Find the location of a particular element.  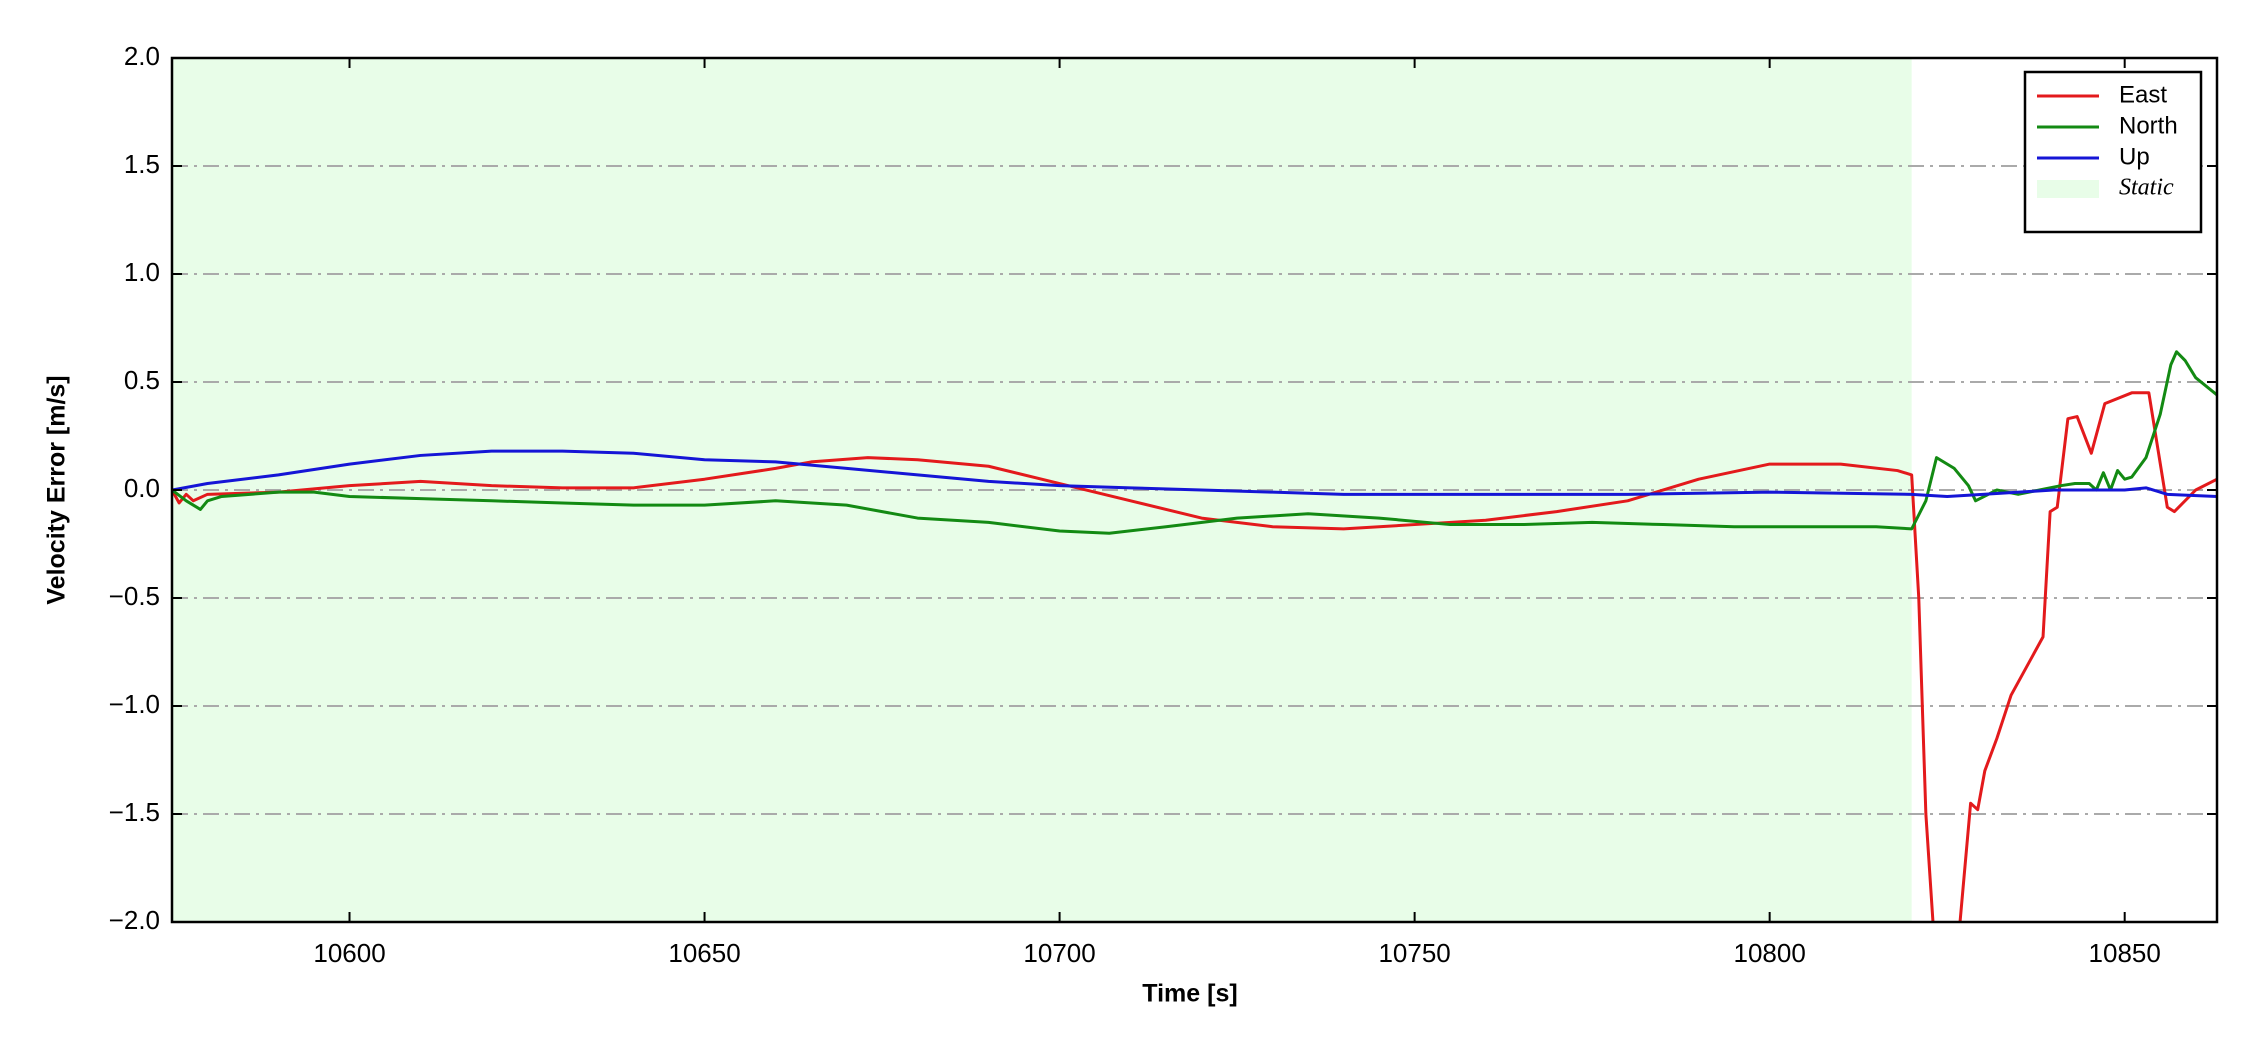

x-tick-label: 10700 is located at coordinates (1059, 953).